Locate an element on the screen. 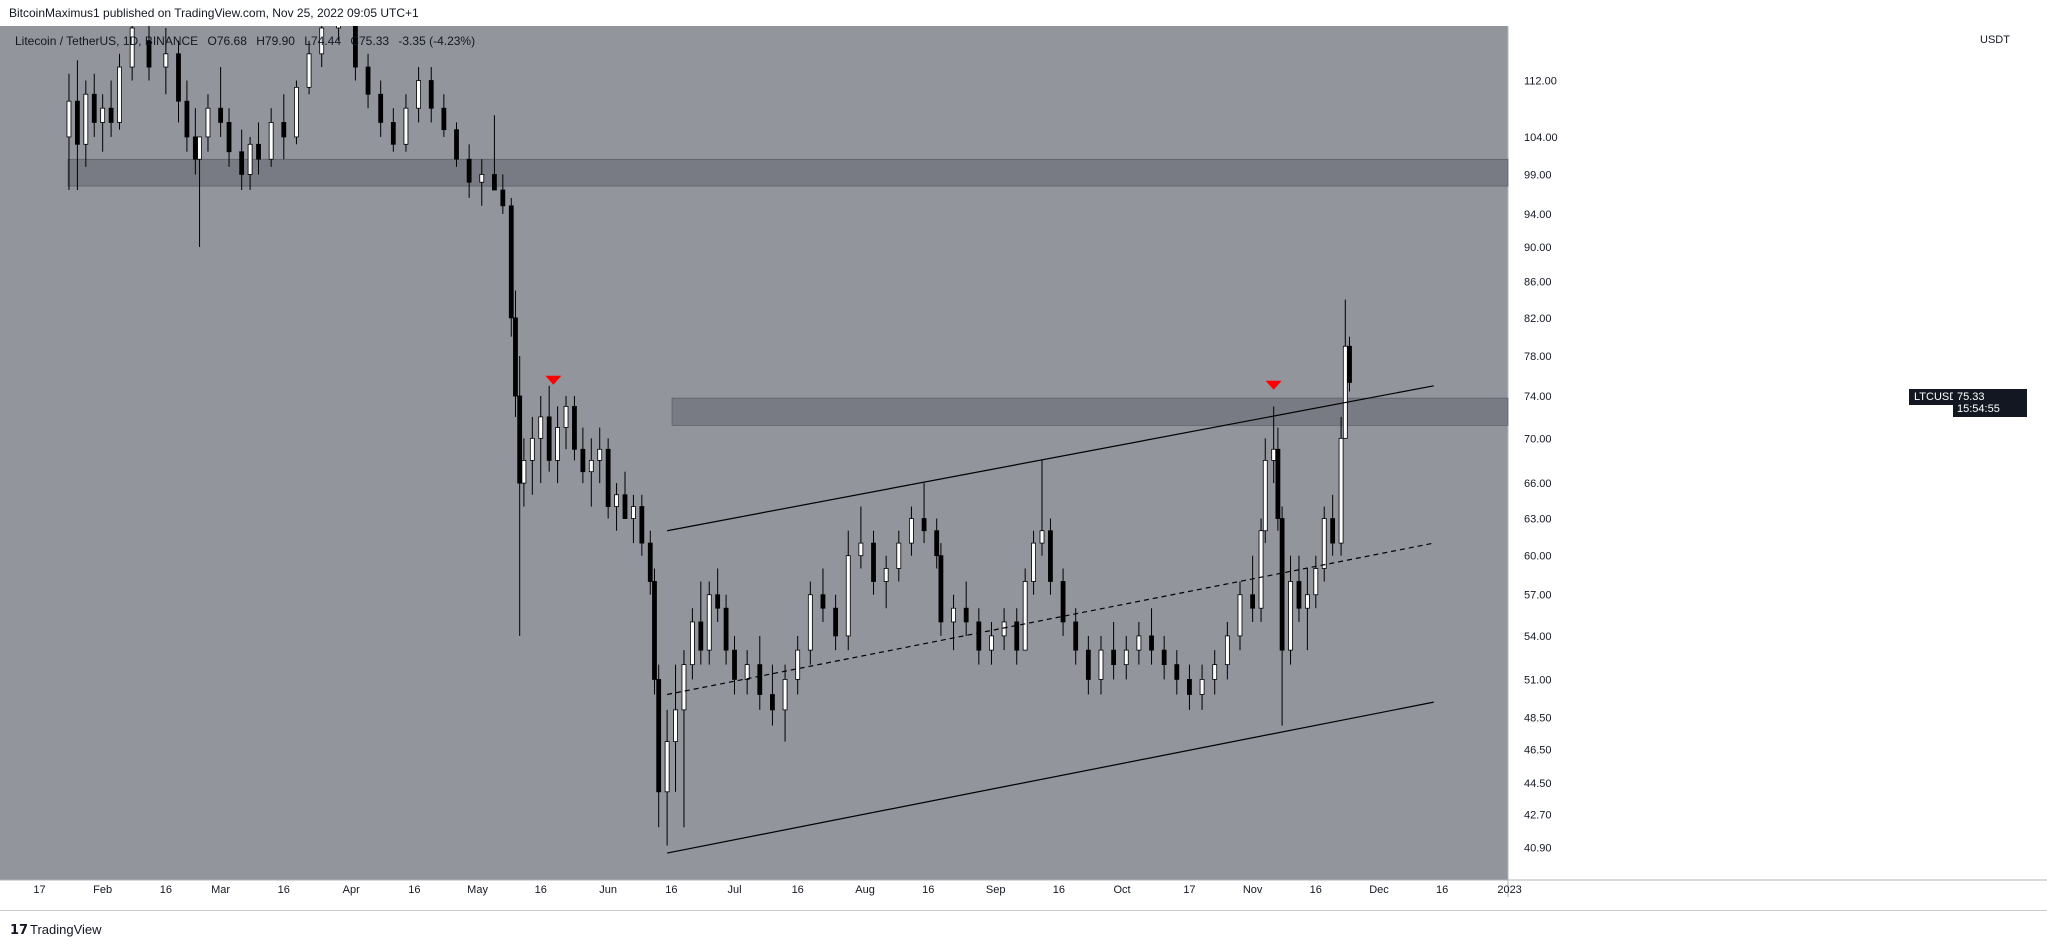 The width and height of the screenshot is (2047, 950). open-value: O76.68 is located at coordinates (227, 41).